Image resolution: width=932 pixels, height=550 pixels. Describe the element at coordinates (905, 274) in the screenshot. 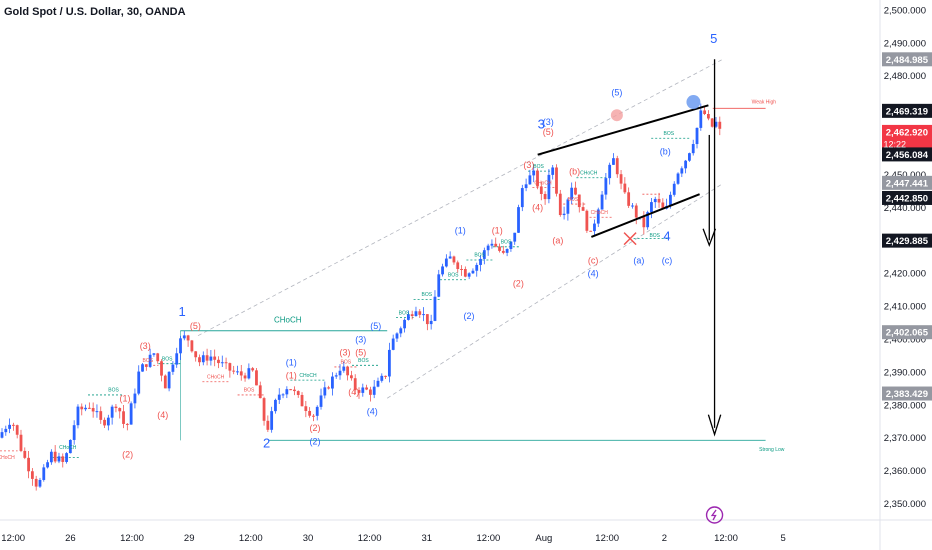

I see `y-tick-label: 2,420.000` at that location.